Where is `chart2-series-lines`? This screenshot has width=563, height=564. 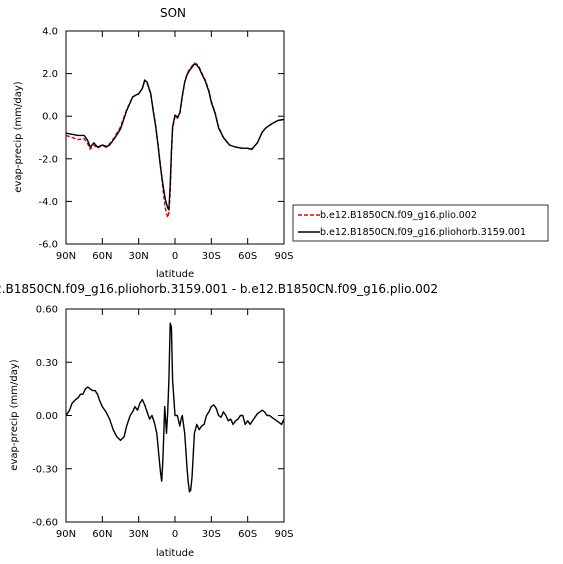
chart2-series-lines is located at coordinates (175, 407).